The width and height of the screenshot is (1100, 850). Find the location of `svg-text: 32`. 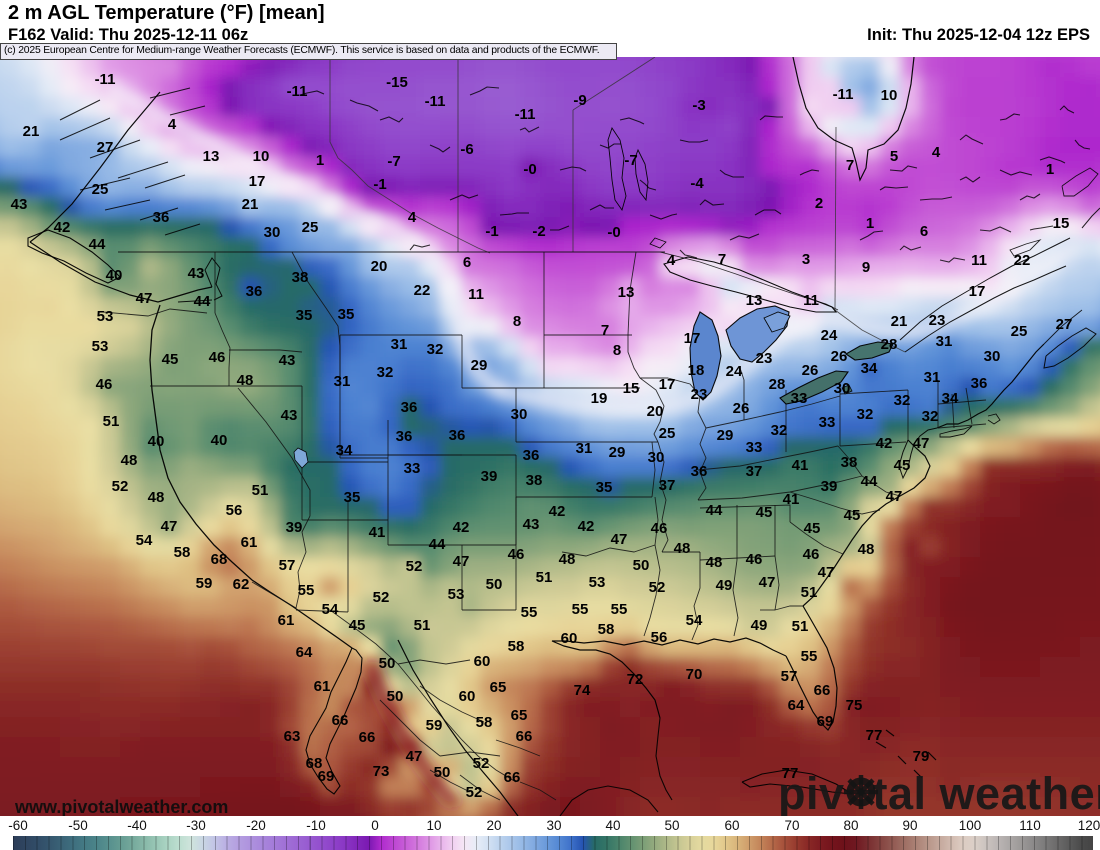

svg-text: 32 is located at coordinates (930, 416).